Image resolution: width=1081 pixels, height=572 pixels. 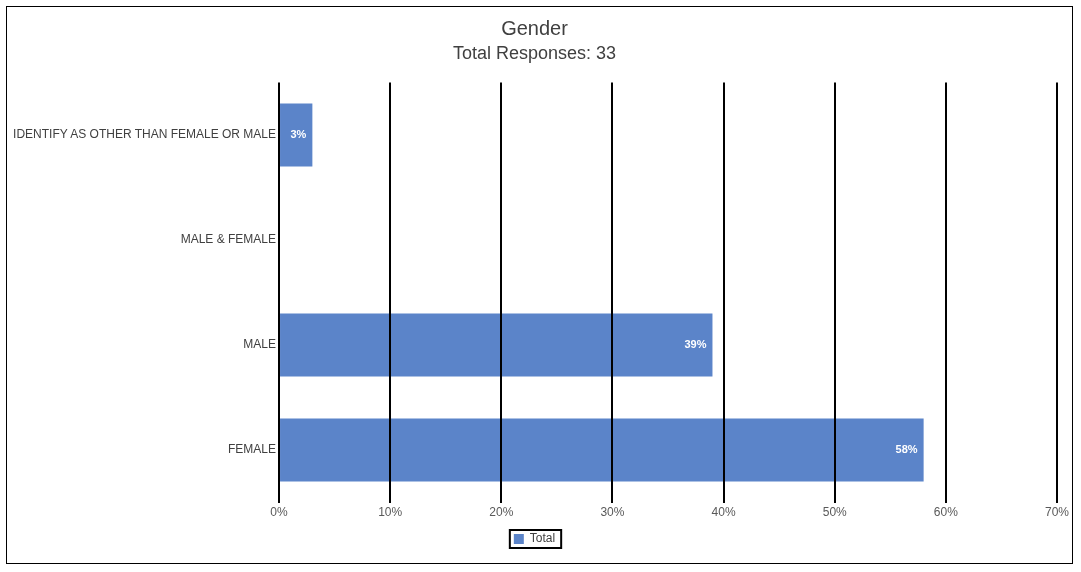 What do you see at coordinates (390, 512) in the screenshot?
I see `x-tick-label: 10%` at bounding box center [390, 512].